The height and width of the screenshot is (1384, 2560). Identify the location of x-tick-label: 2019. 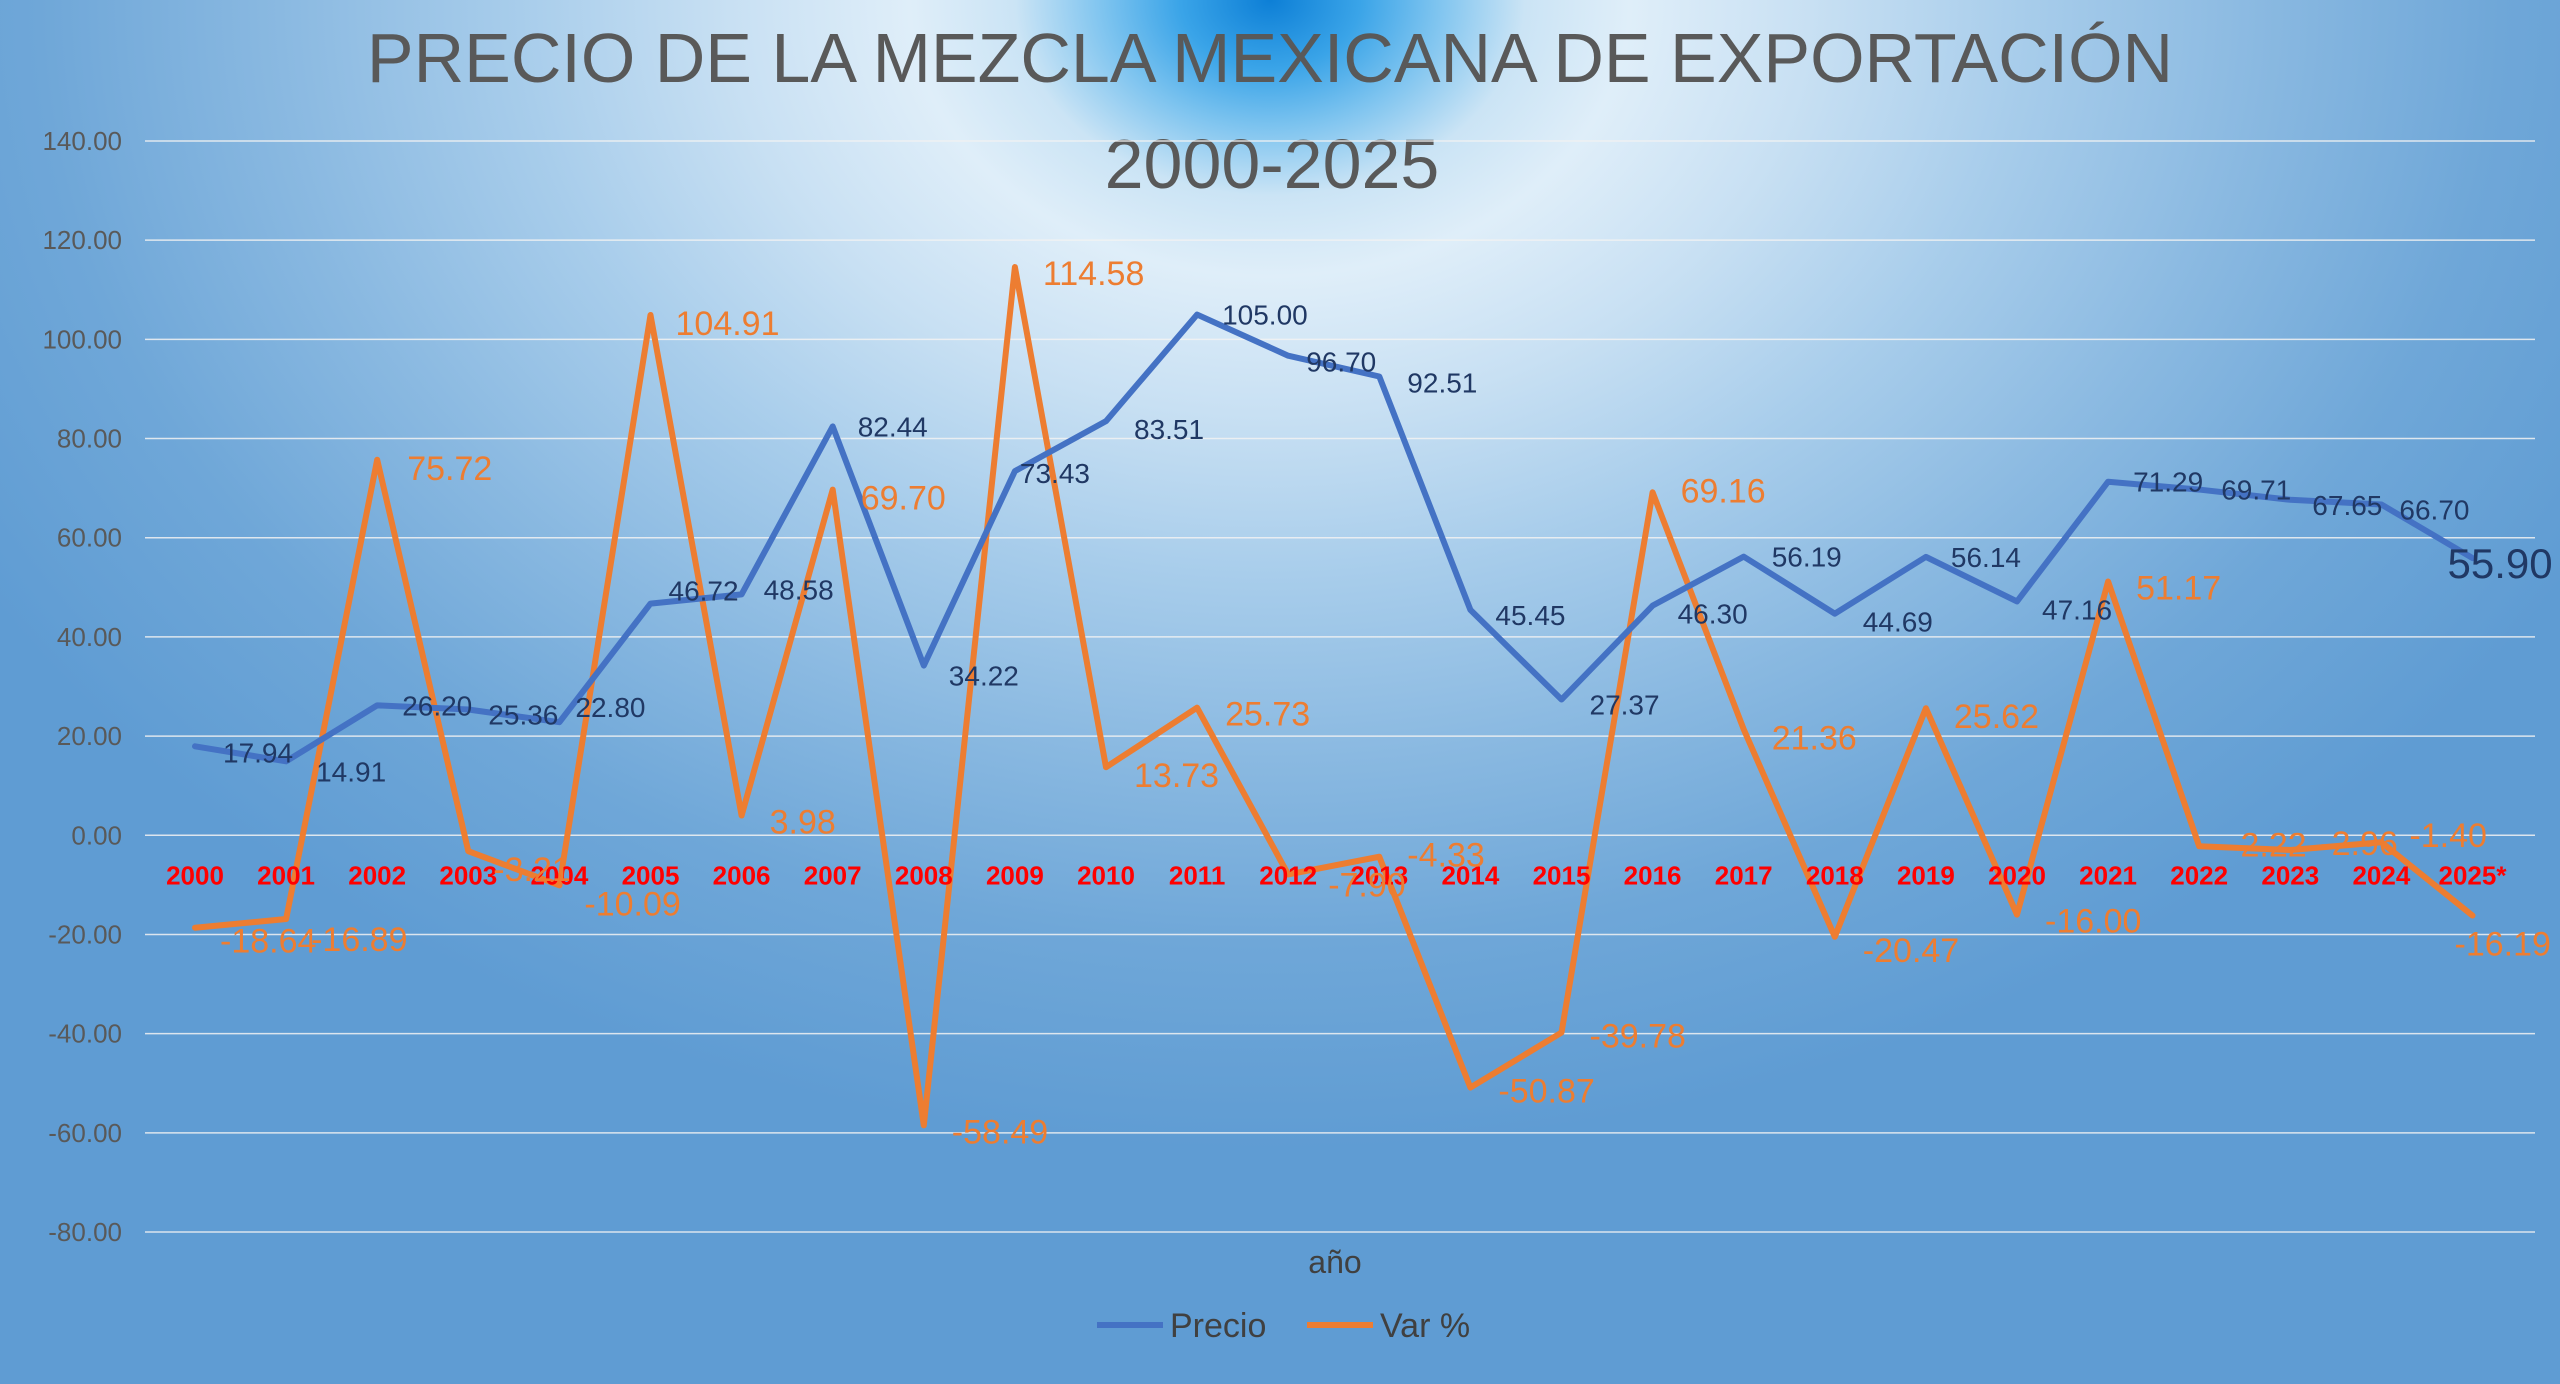
(1926, 875).